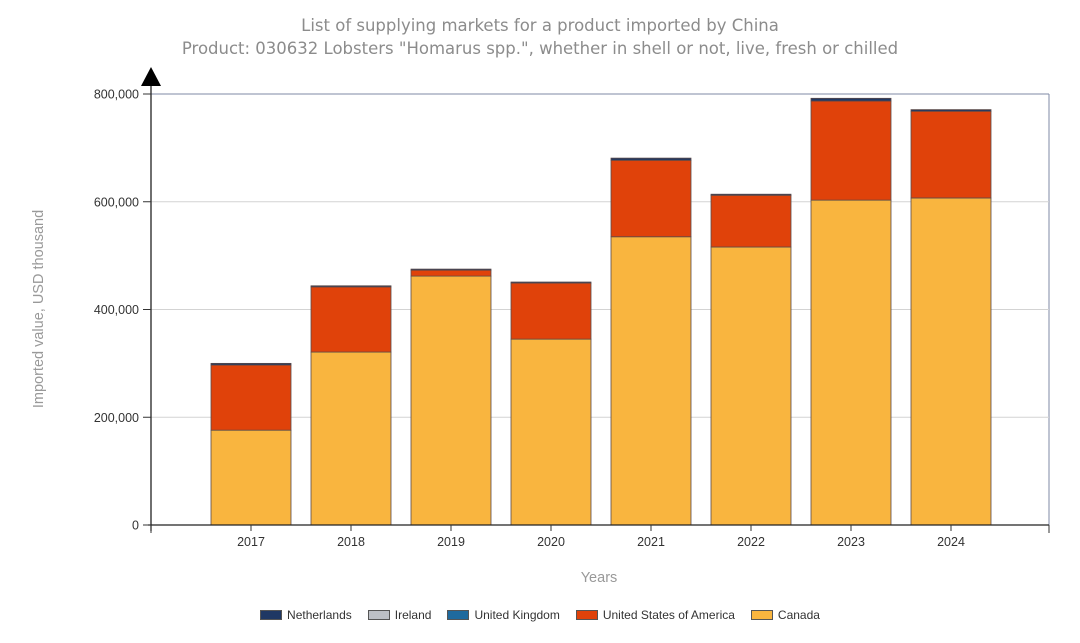 The image size is (1080, 643). Describe the element at coordinates (116, 310) in the screenshot. I see `y-tick-label: 400,000` at that location.